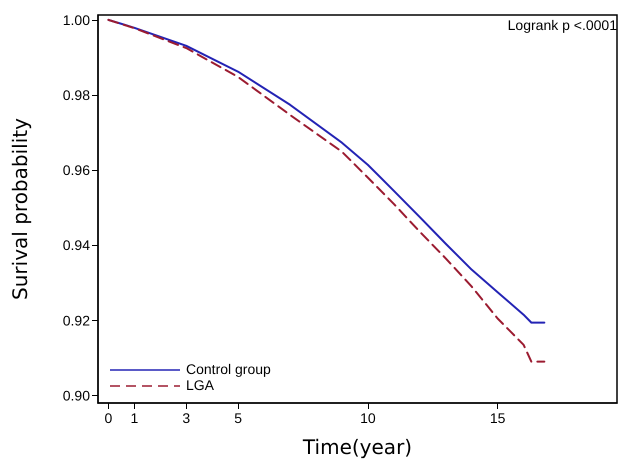 Image resolution: width=619 pixels, height=462 pixels. I want to click on y-axis-title: Surival probability, so click(20, 209).